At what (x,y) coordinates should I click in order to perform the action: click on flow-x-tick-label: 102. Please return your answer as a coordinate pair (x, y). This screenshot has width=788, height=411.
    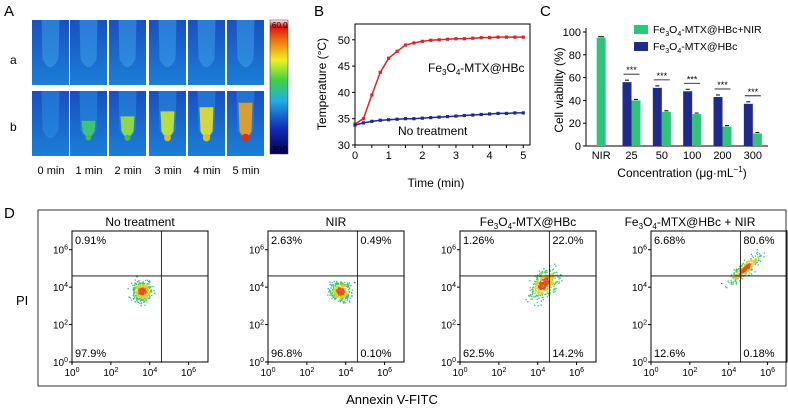
    Looking at the image, I should click on (498, 373).